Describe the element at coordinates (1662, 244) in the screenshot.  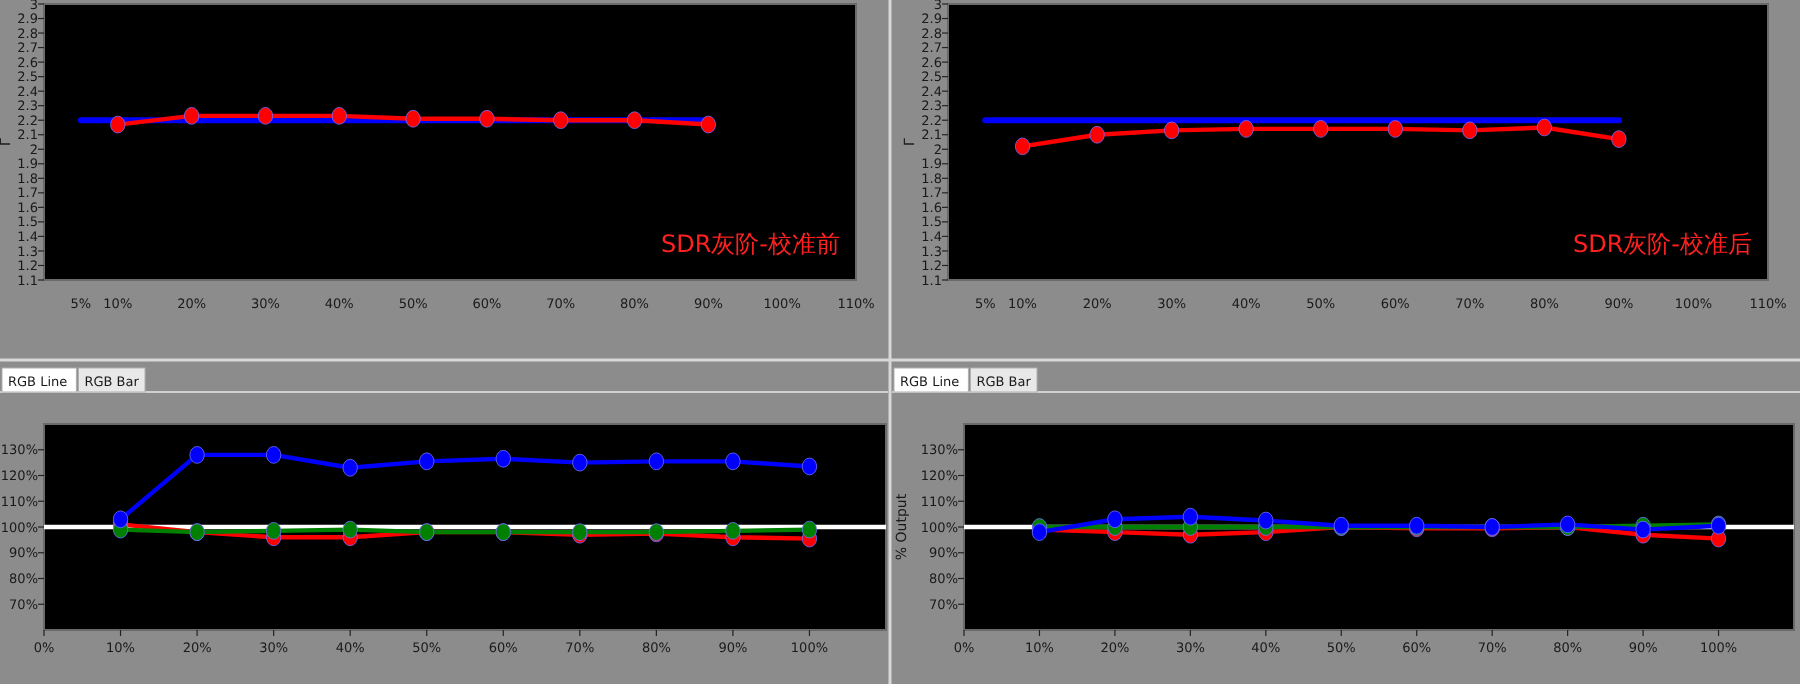
I see `annotation: SDR灰阶-校准后` at that location.